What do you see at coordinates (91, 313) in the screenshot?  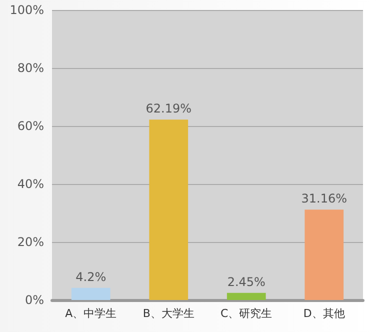 I see `x-tick-label: A、中学生` at bounding box center [91, 313].